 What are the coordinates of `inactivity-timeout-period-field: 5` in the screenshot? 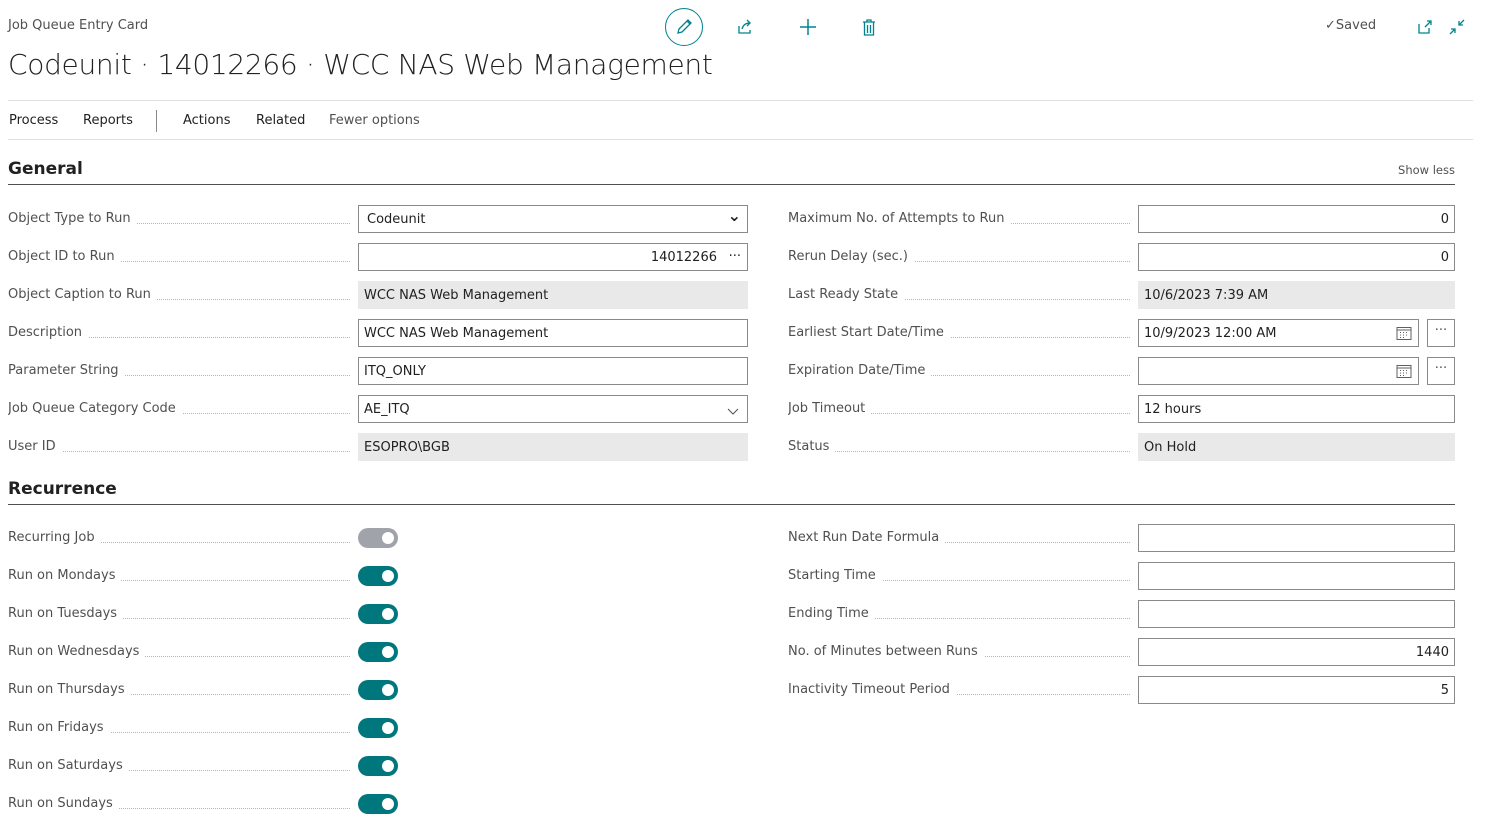 It's located at (1296, 690).